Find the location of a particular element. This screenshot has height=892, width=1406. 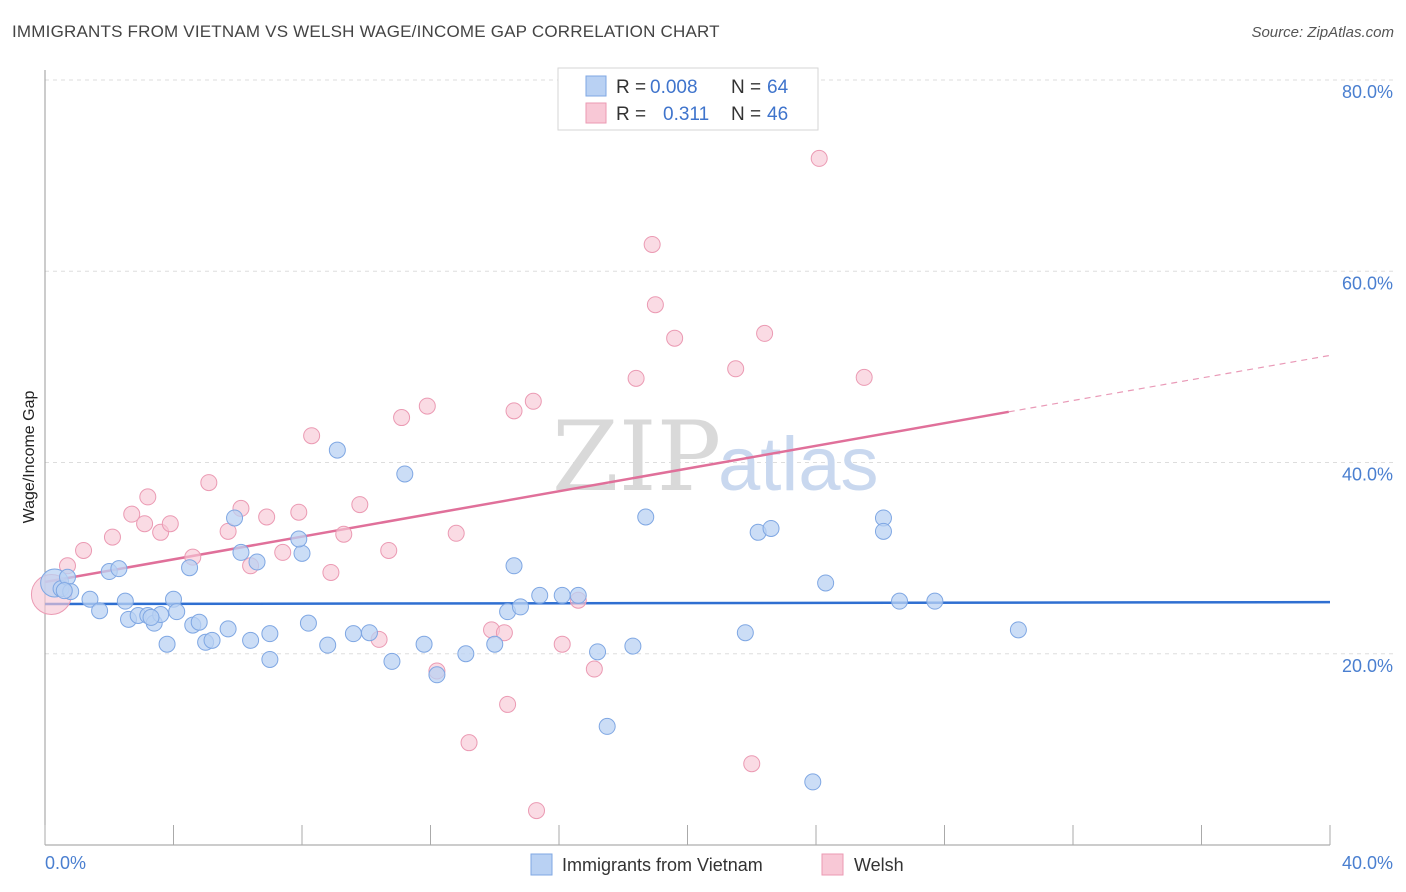

legend-swatch-welsh is located at coordinates (596, 113).